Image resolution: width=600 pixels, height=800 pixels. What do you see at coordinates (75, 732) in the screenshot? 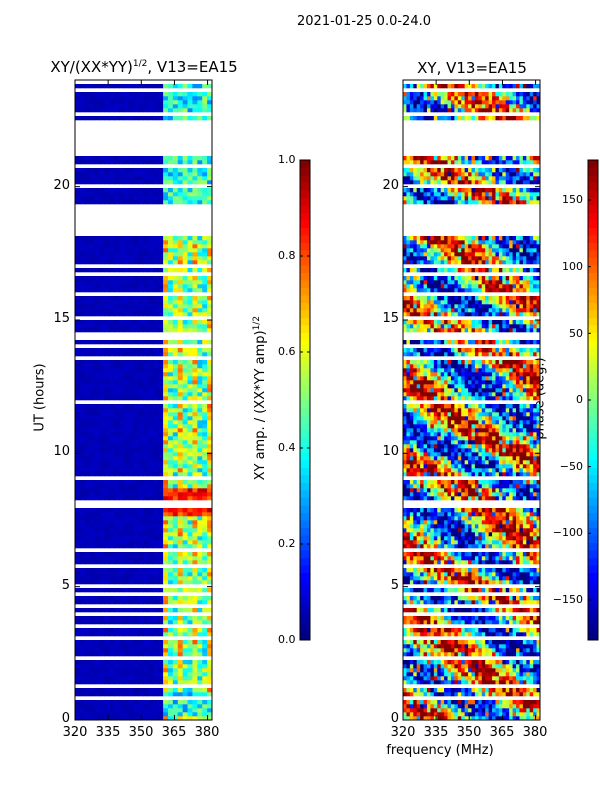
I see `left-xtick-320: 320` at bounding box center [75, 732].